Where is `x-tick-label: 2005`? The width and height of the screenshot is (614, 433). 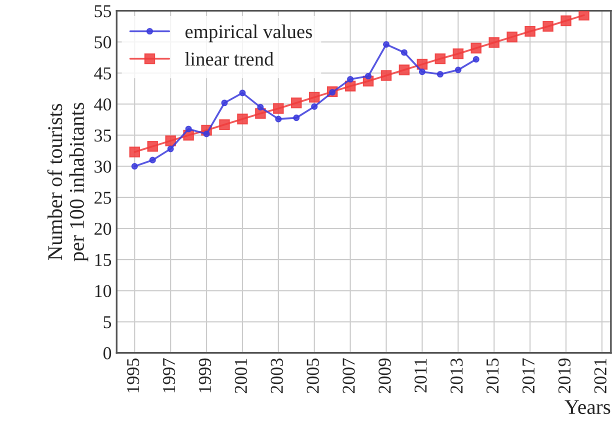 x-tick-label: 2005 is located at coordinates (312, 376).